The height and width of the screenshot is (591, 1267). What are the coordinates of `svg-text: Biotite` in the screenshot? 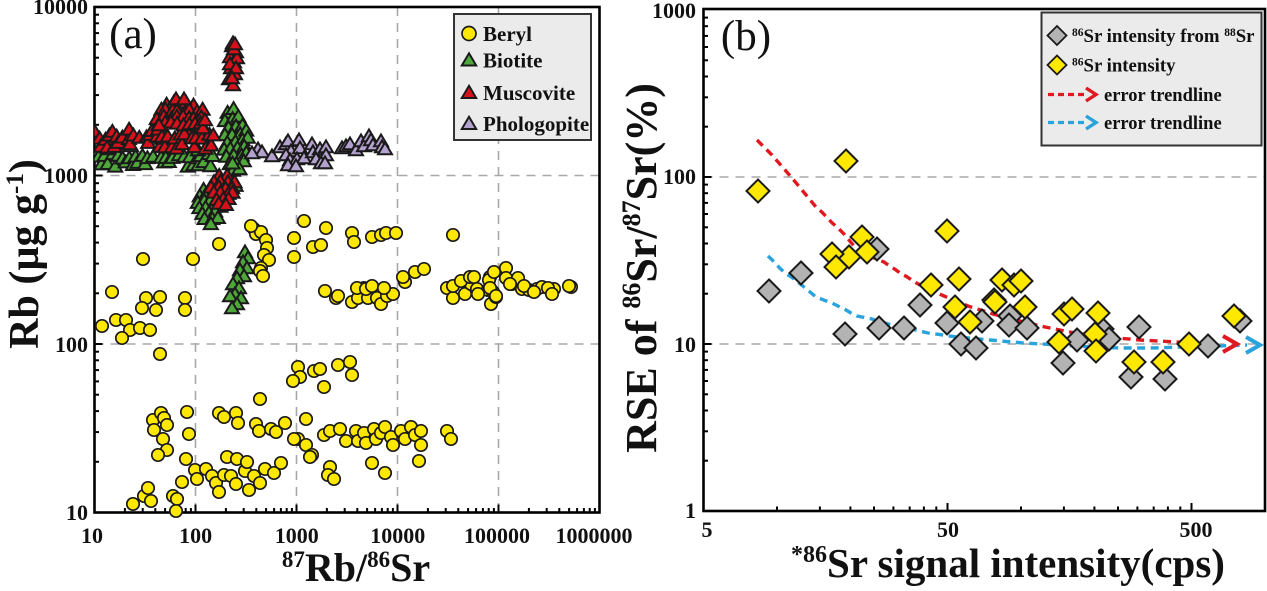 It's located at (512, 61).